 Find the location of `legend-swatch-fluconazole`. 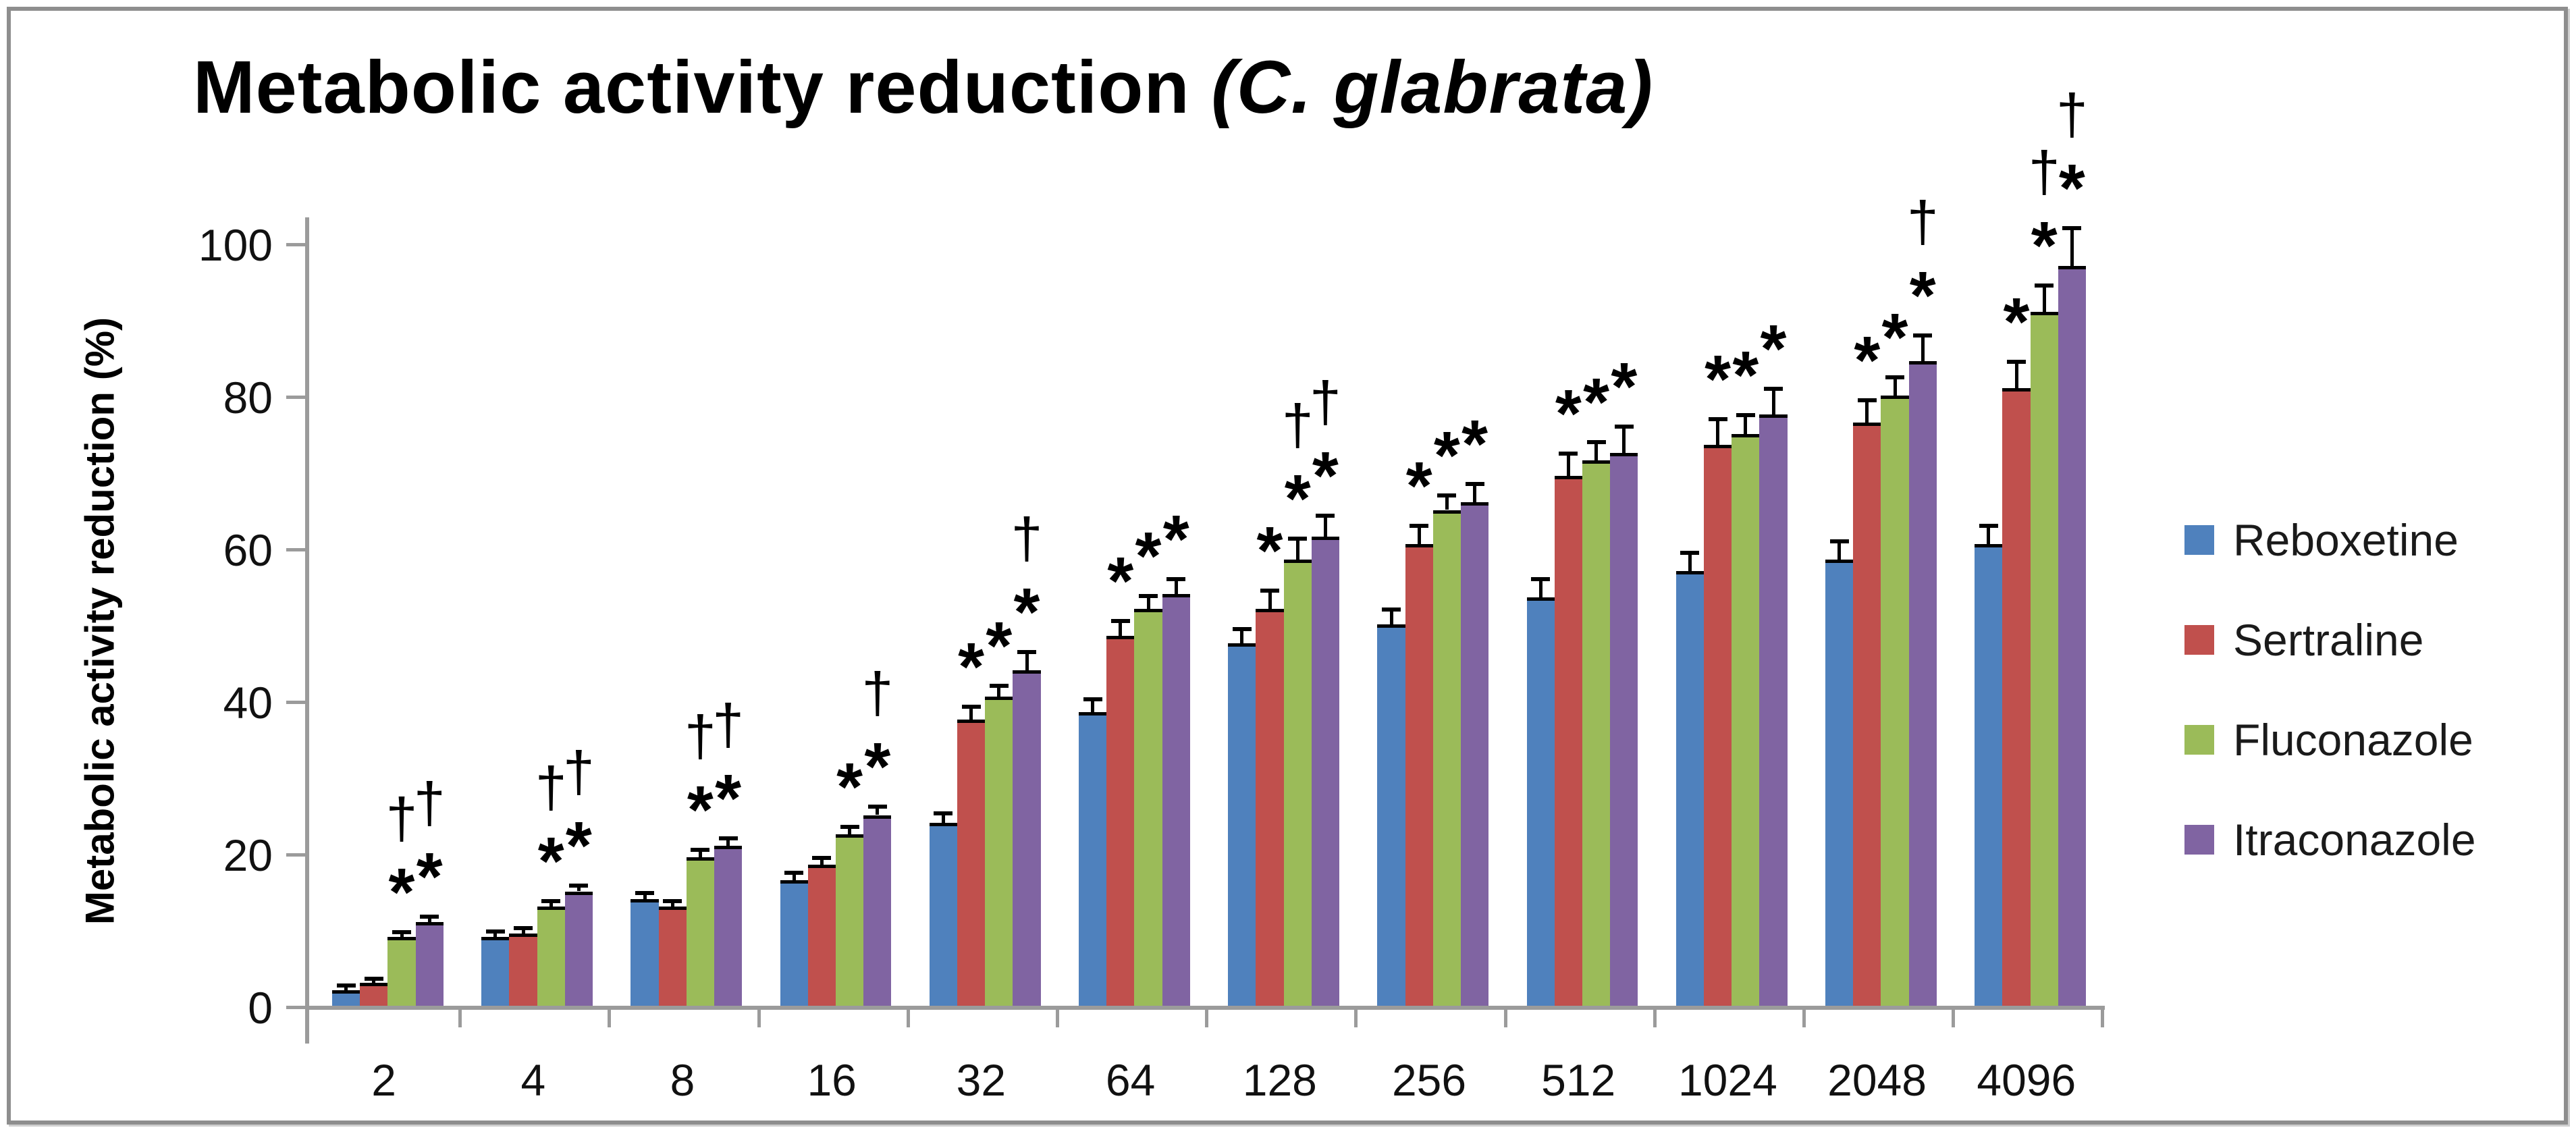

legend-swatch-fluconazole is located at coordinates (2199, 740).